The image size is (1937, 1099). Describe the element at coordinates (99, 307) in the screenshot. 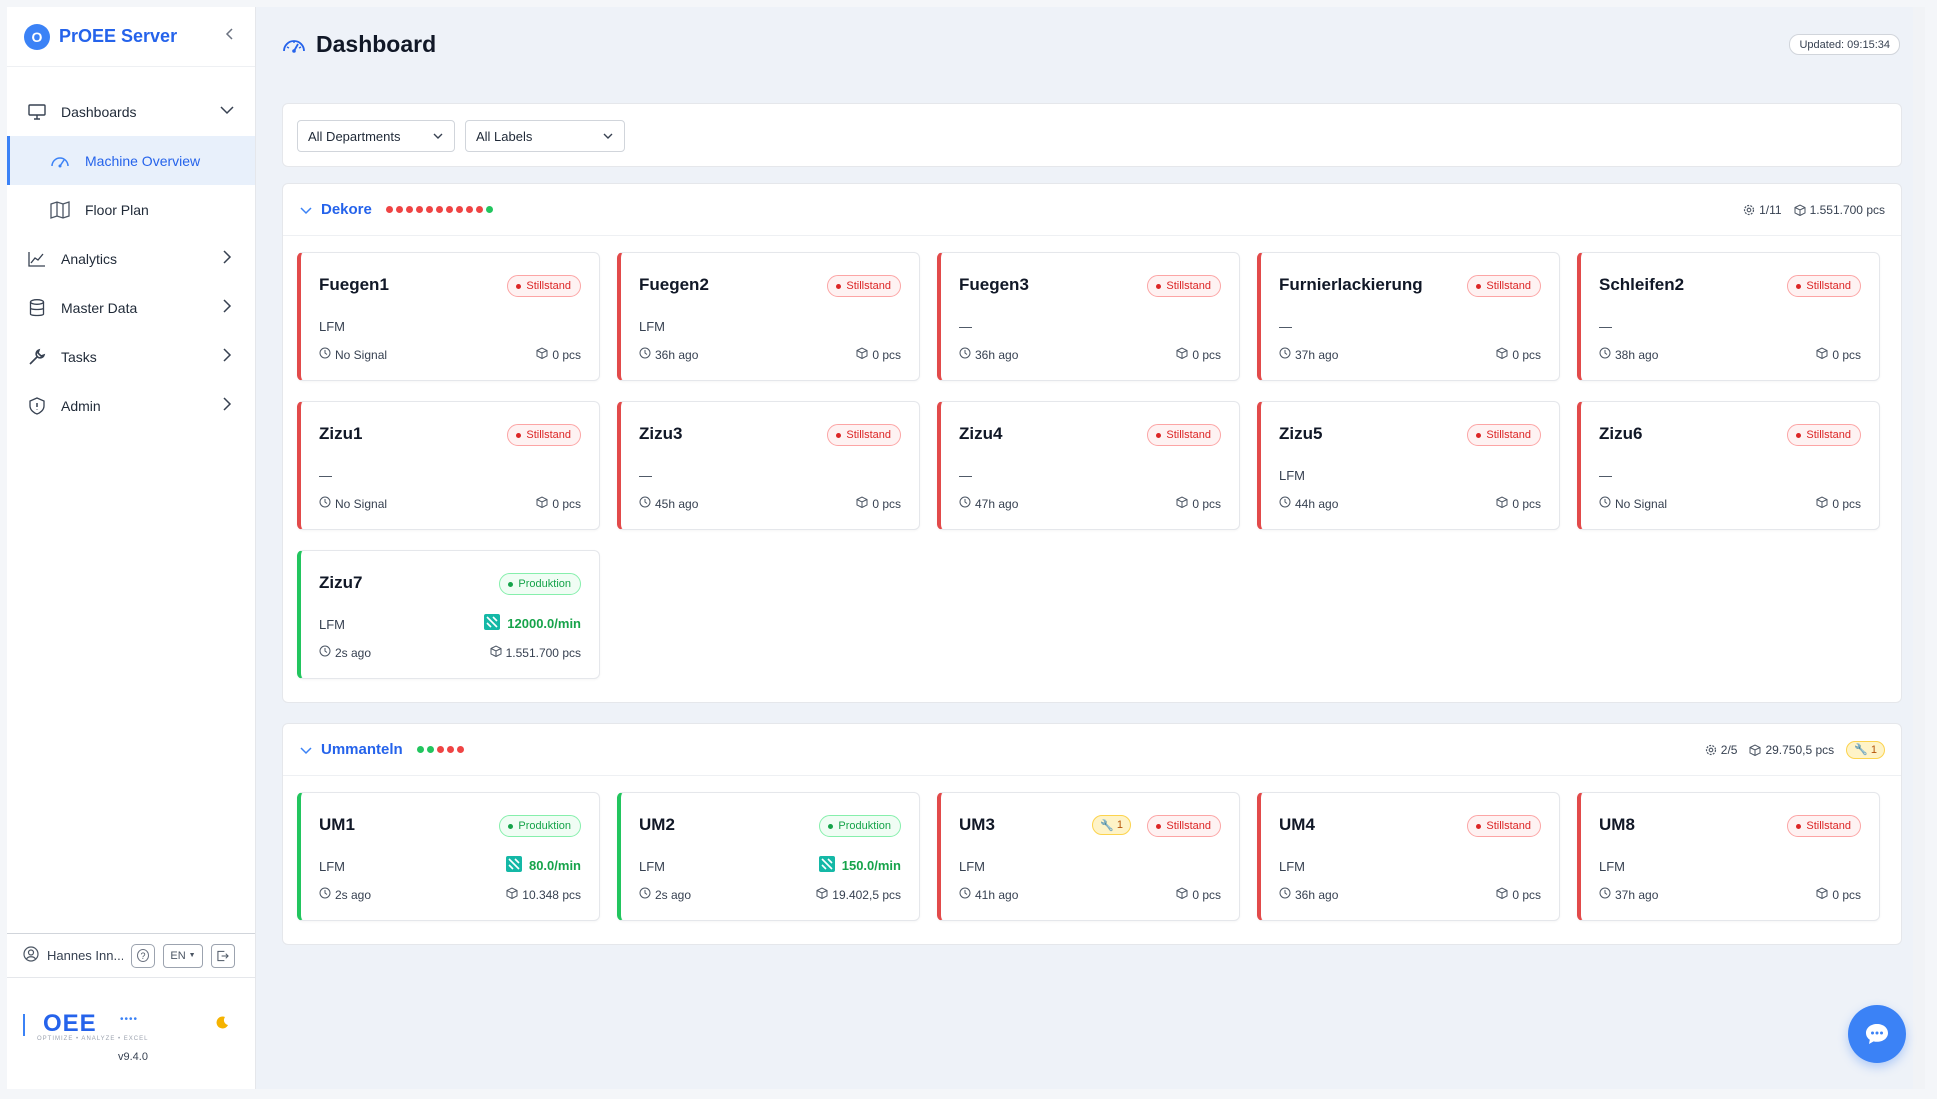

I see `sidebar-item-label: Master Data` at that location.